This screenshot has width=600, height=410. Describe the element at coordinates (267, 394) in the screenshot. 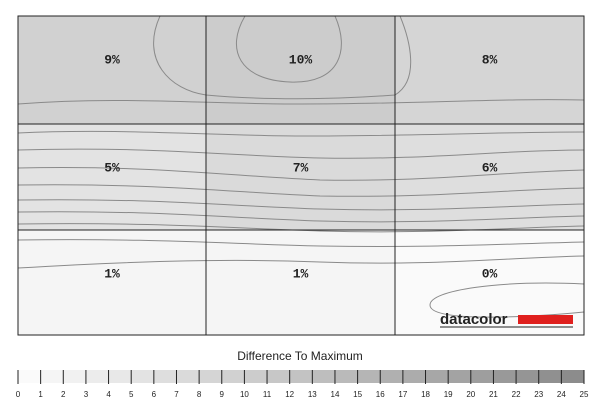

I see `scale-tick-label: 11` at that location.